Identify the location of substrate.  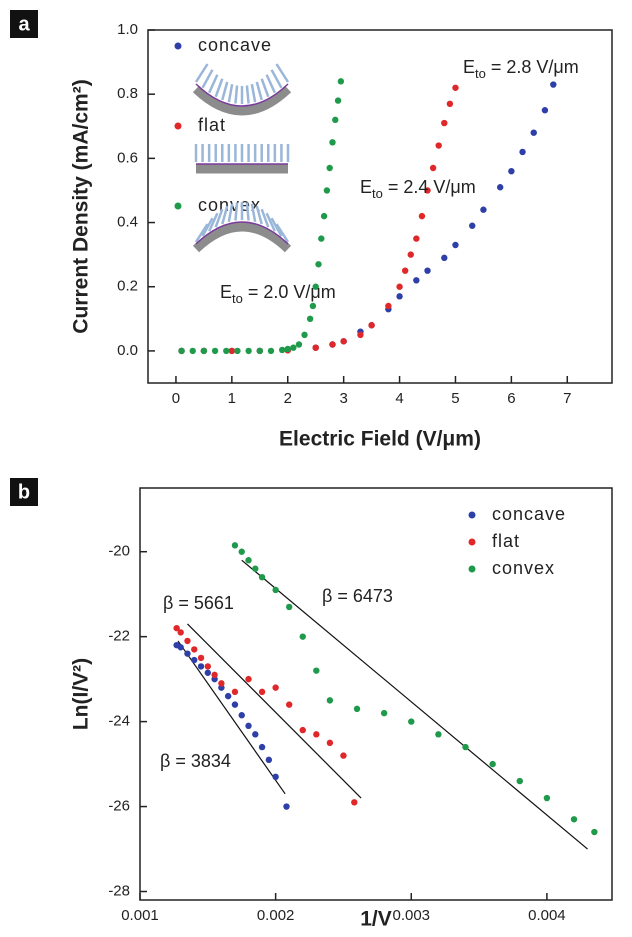
(242, 100).